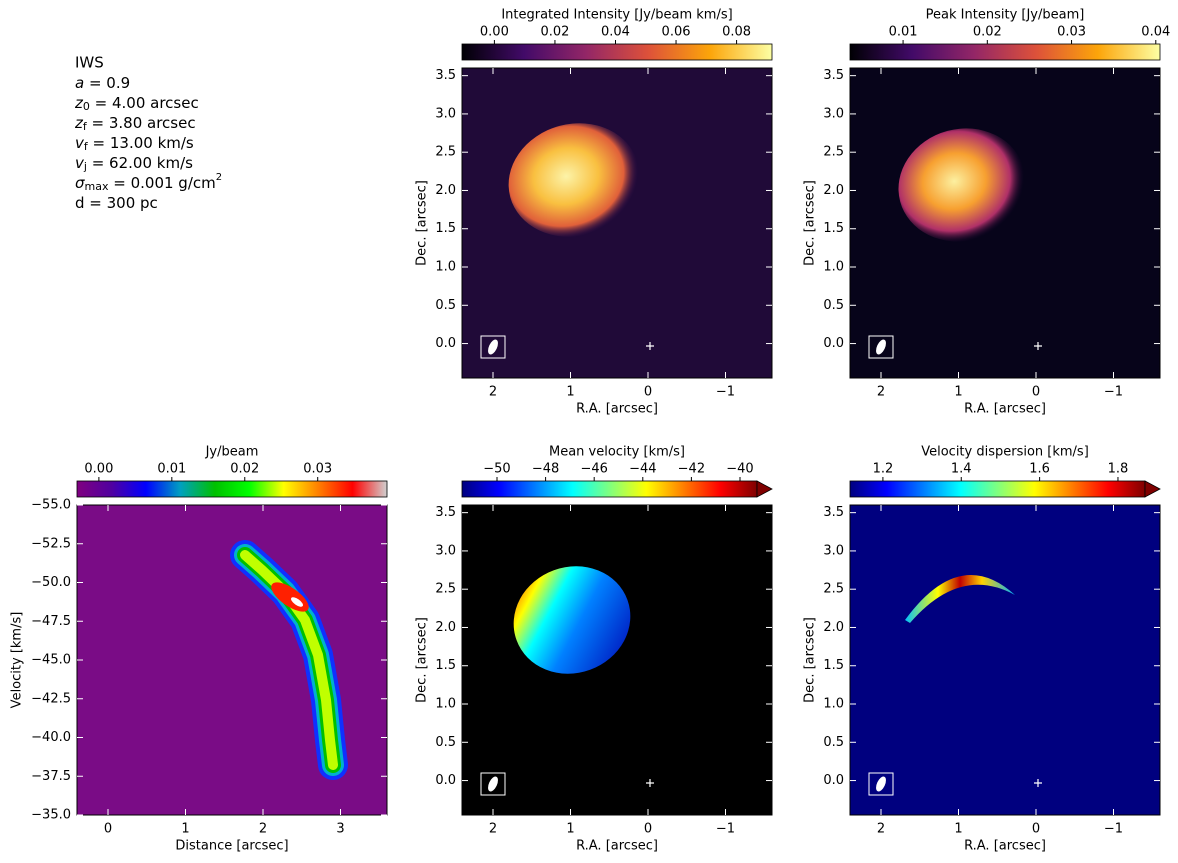 This screenshot has height=863, width=1178. What do you see at coordinates (17, 660) in the screenshot?
I see `y-axis-label: Velocity [km/s]` at bounding box center [17, 660].